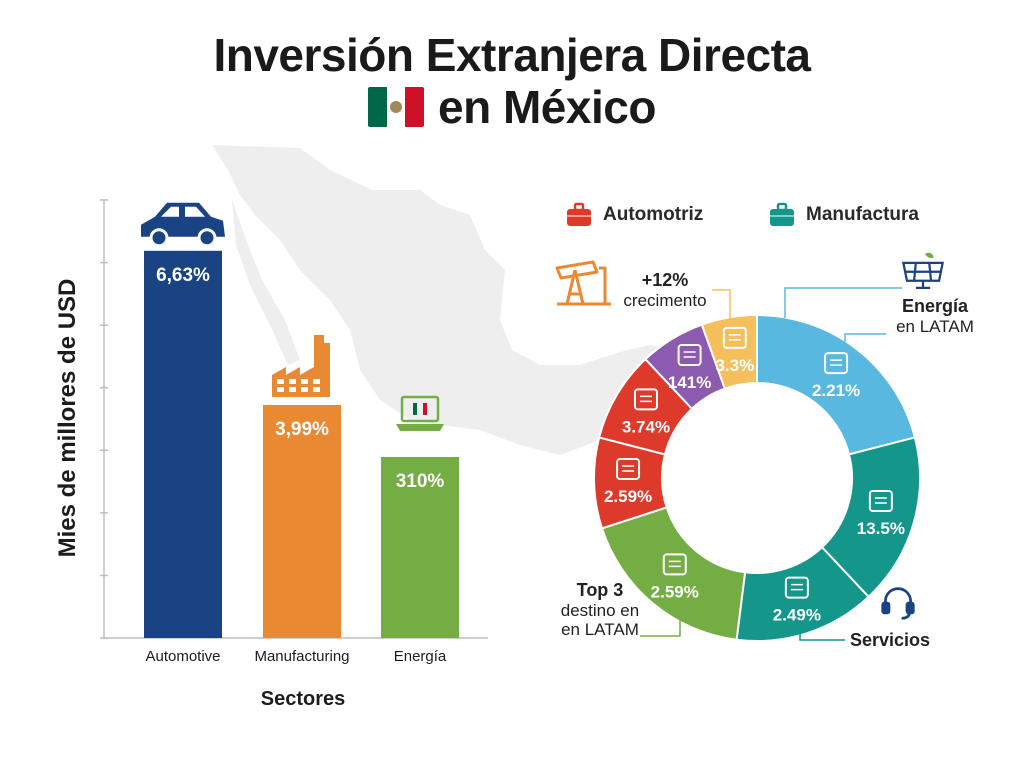  Describe the element at coordinates (301, 656) in the screenshot. I see `x-tick-label: Manufacturing` at that location.